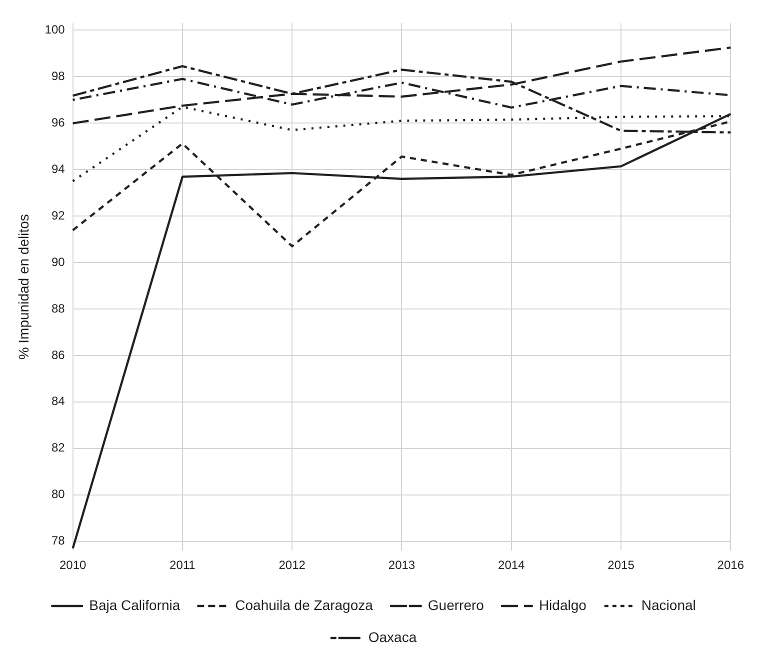 This screenshot has height=667, width=760. Describe the element at coordinates (183, 565) in the screenshot. I see `x-tick-label: 2011` at that location.